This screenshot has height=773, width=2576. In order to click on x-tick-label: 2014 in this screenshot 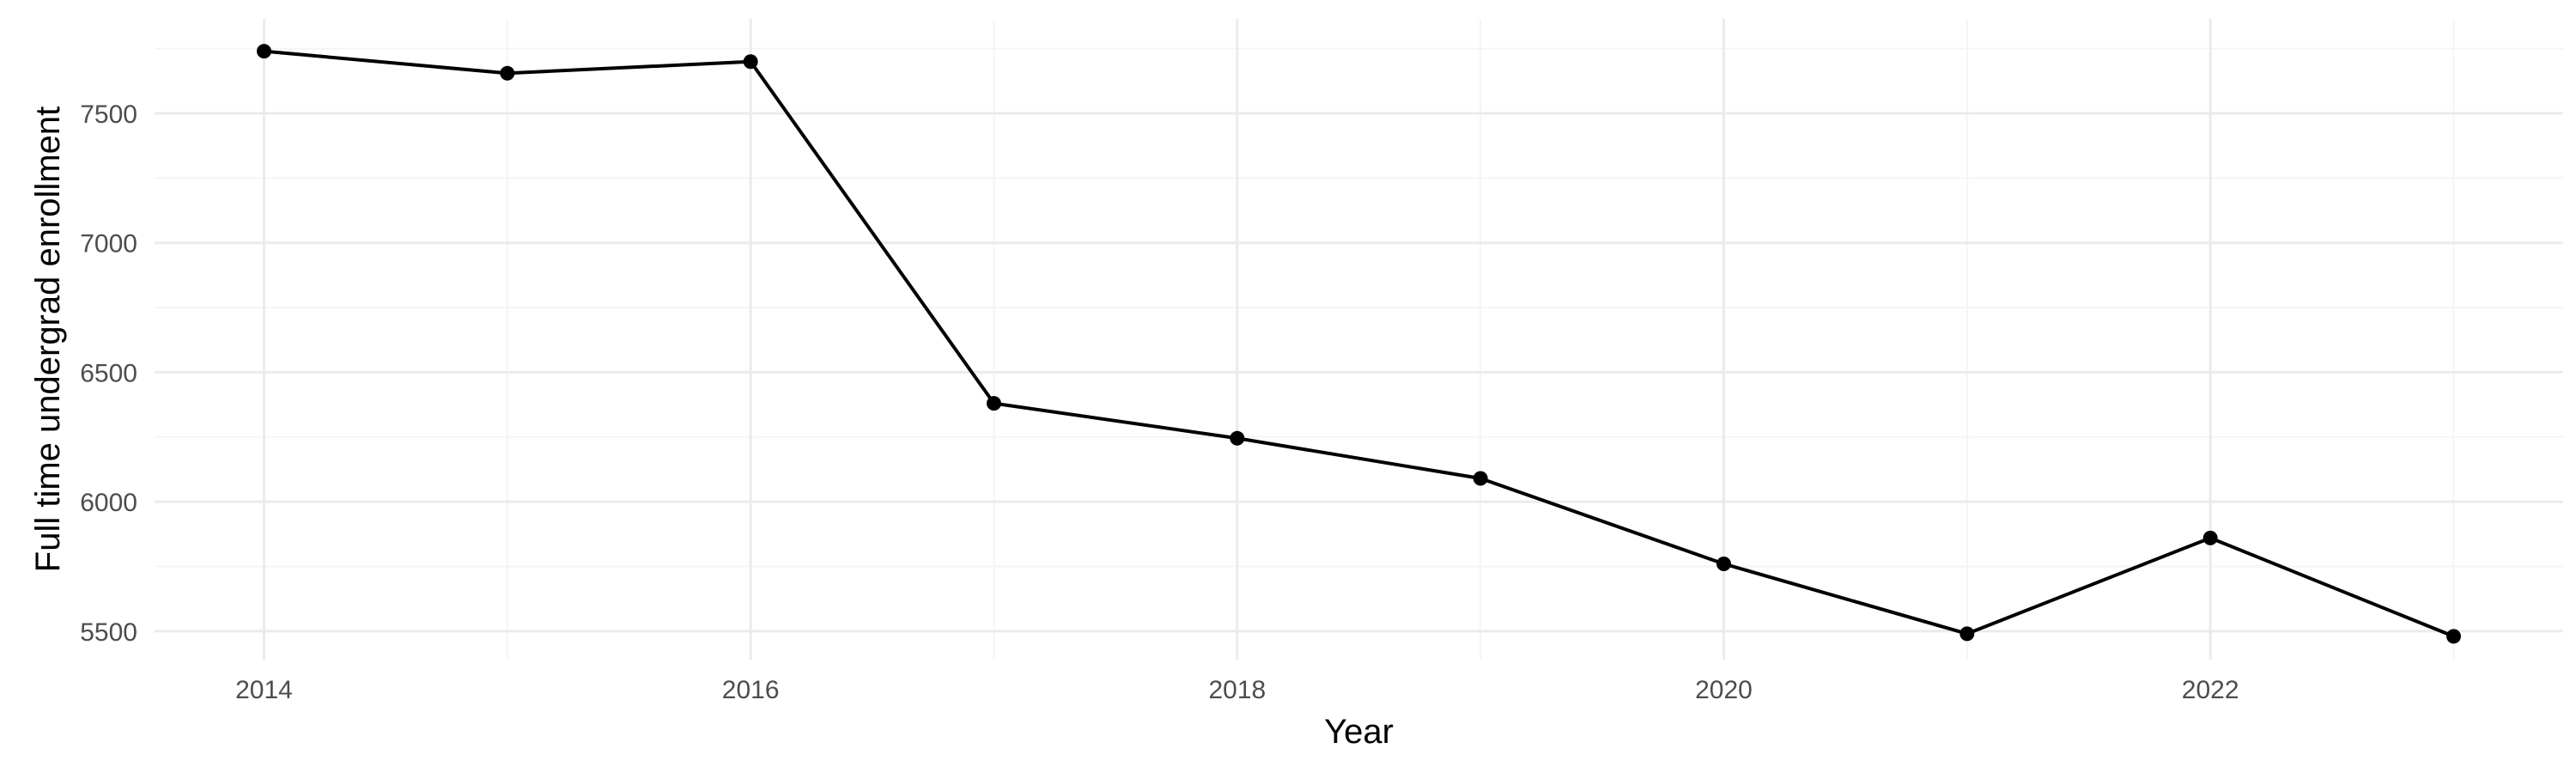, I will do `click(264, 690)`.